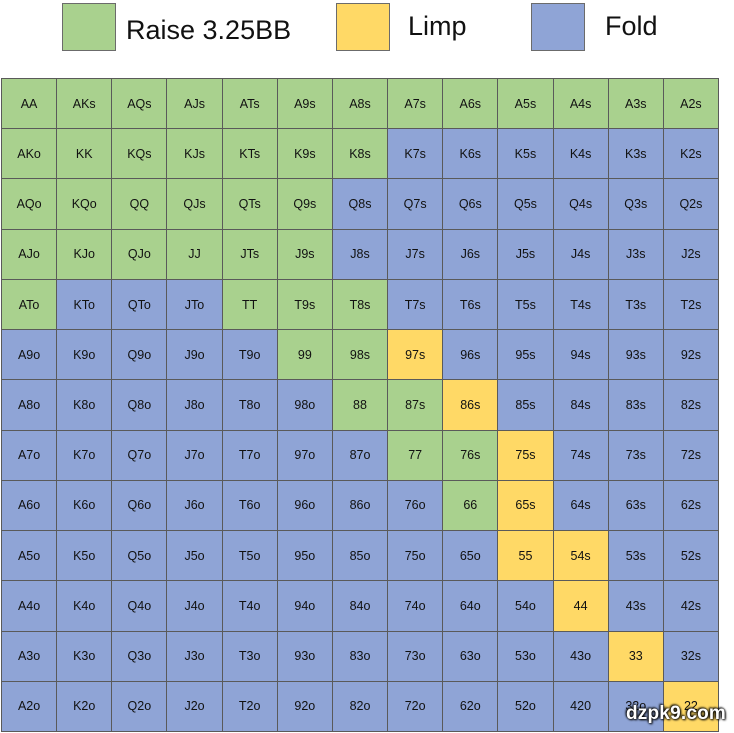 The width and height of the screenshot is (734, 733). I want to click on hand-cell: AJo, so click(30, 254).